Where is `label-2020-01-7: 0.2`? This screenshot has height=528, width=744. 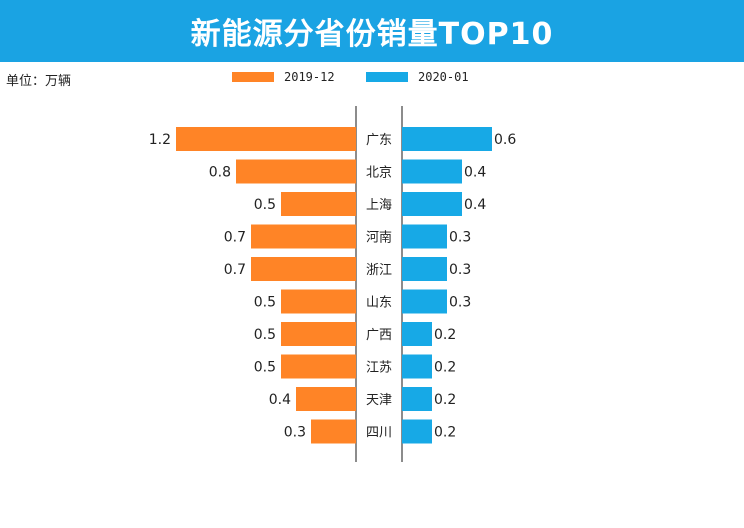
label-2020-01-7: 0.2 is located at coordinates (445, 368).